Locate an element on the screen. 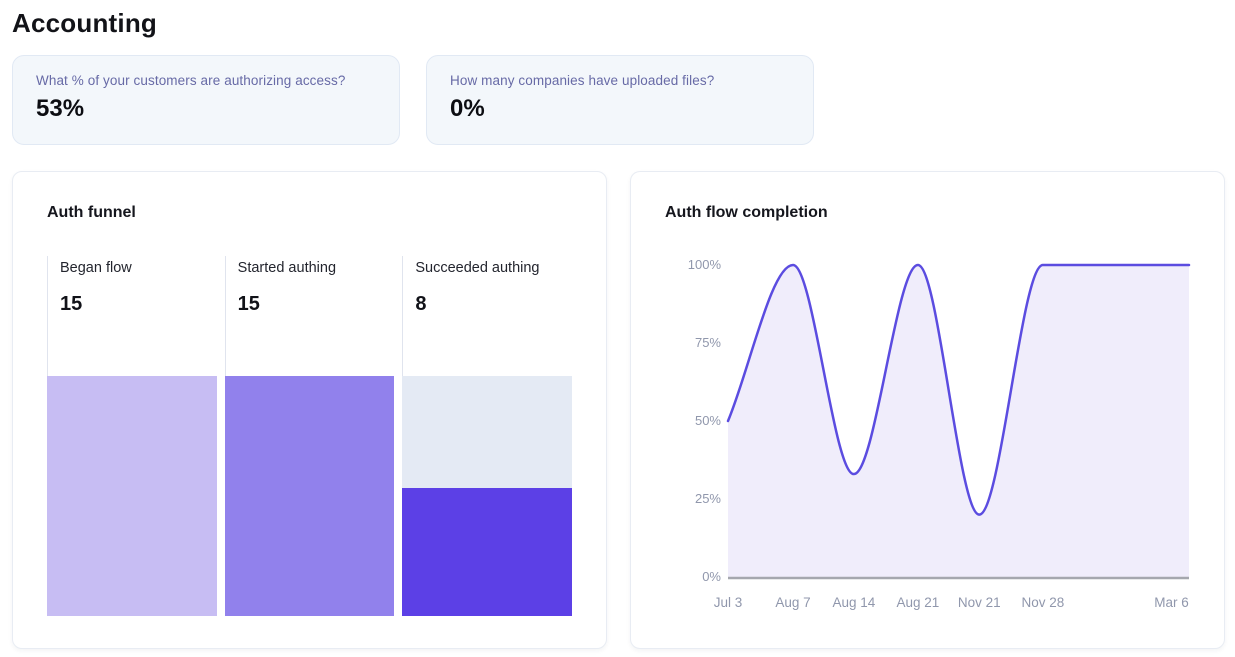 This screenshot has height=657, width=1235. x-axis-tick-label: Aug 7 is located at coordinates (793, 602).